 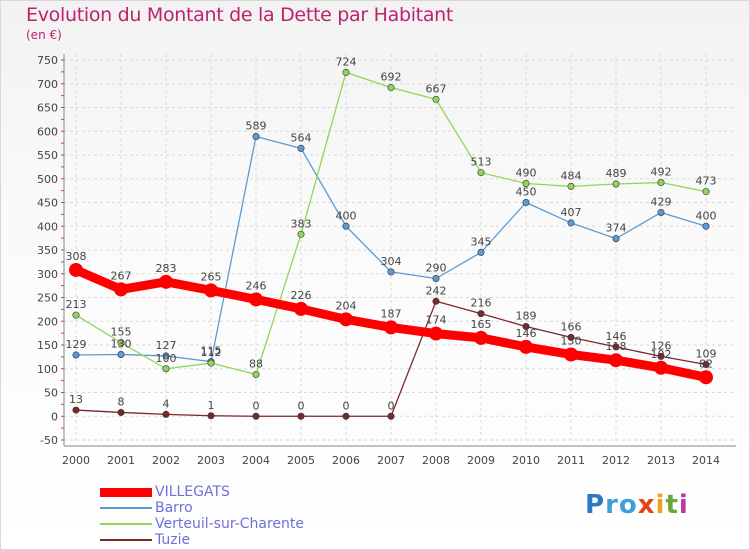 What do you see at coordinates (76, 460) in the screenshot?
I see `x-tick-label: 2000` at bounding box center [76, 460].